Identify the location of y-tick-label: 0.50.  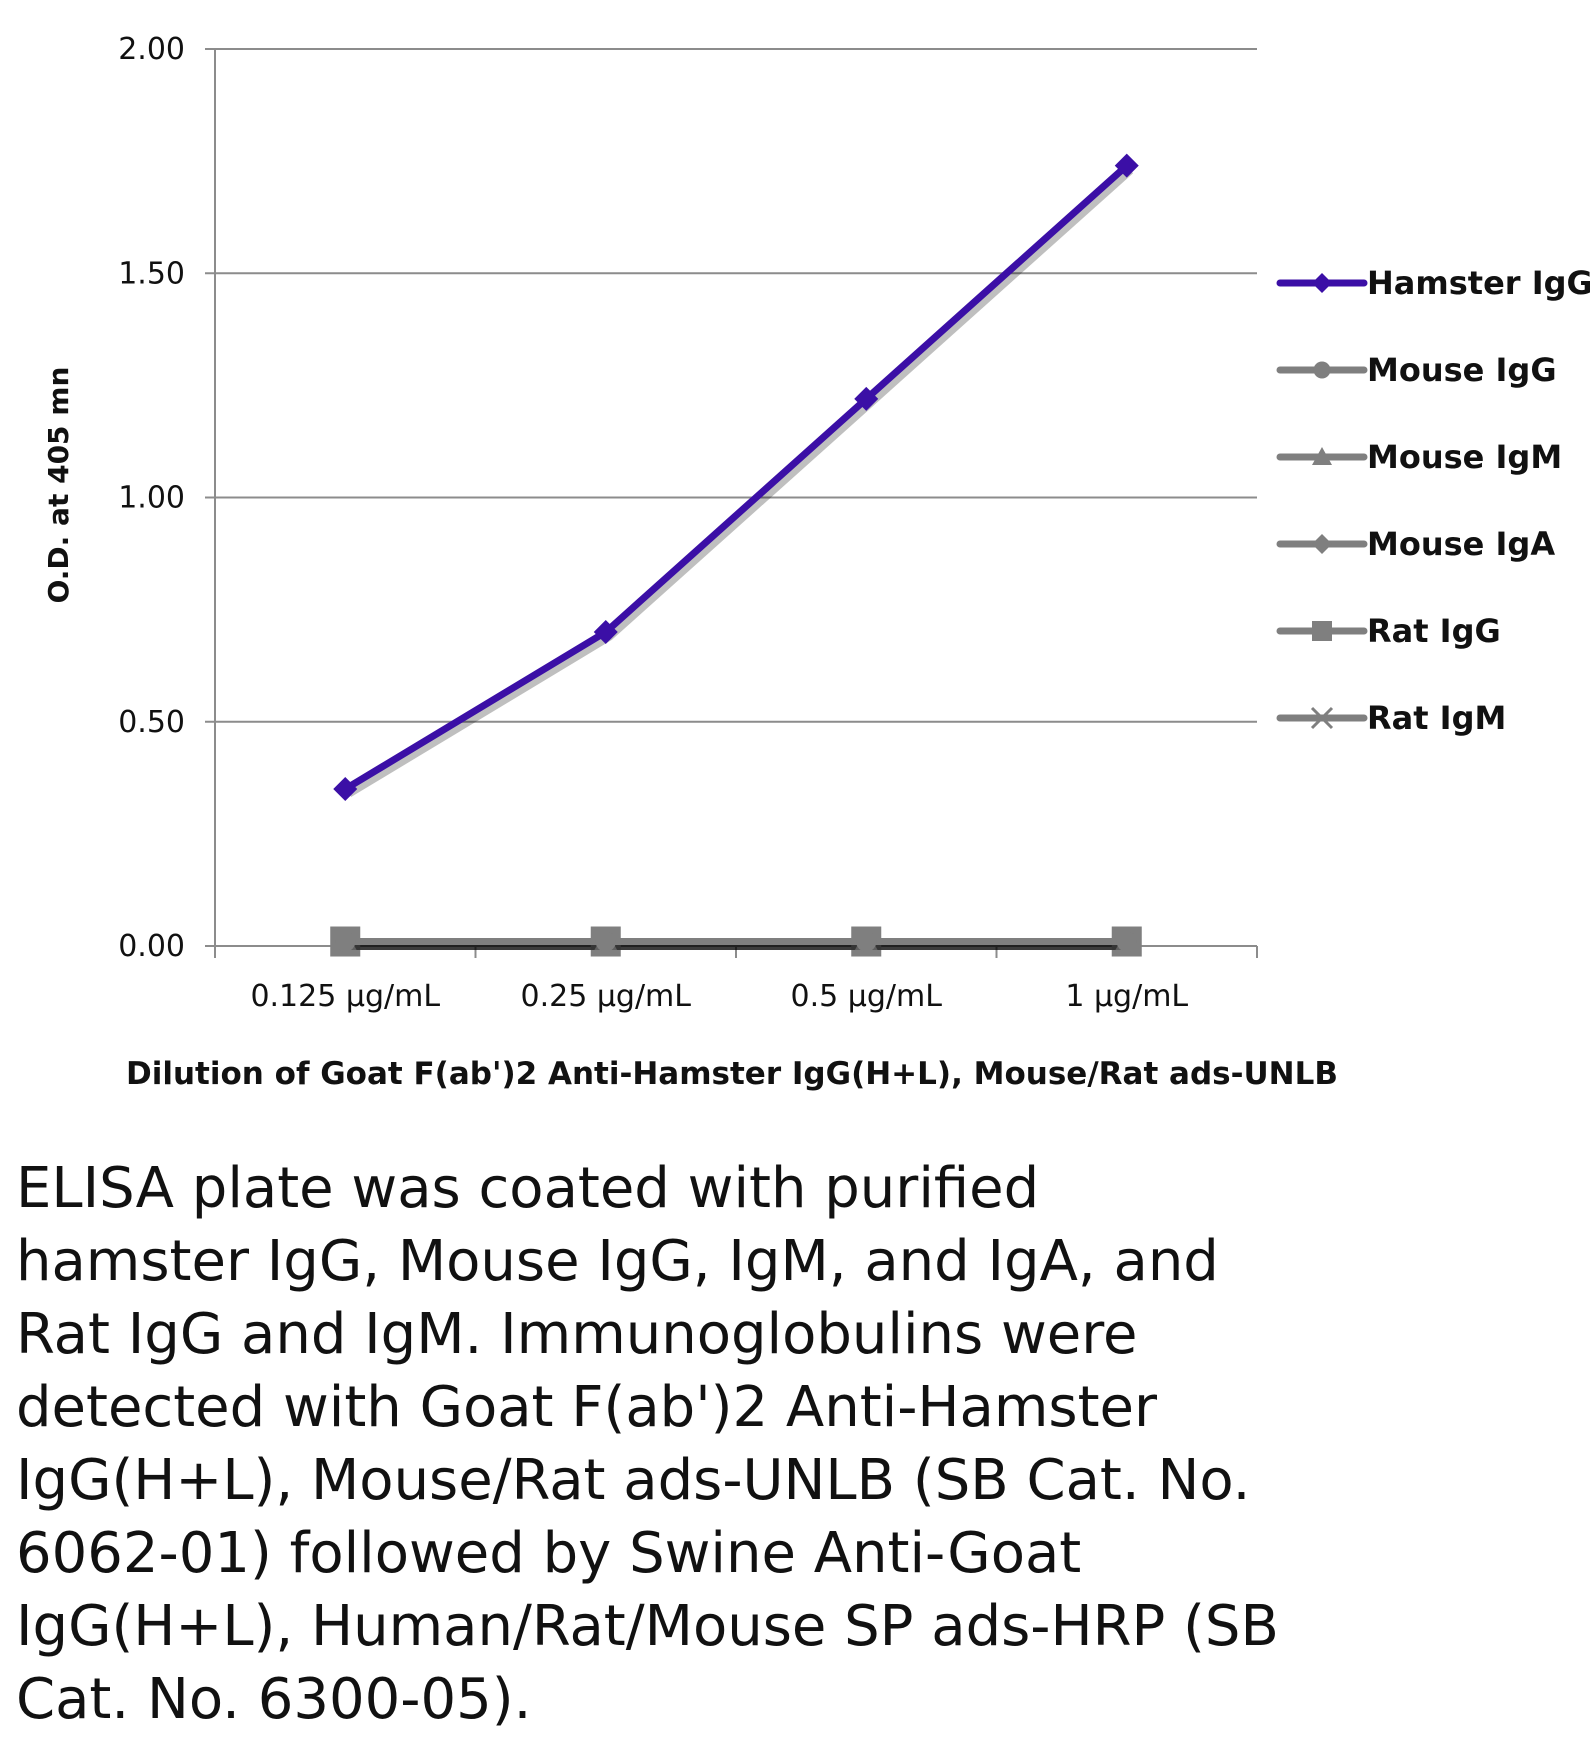
(151, 722).